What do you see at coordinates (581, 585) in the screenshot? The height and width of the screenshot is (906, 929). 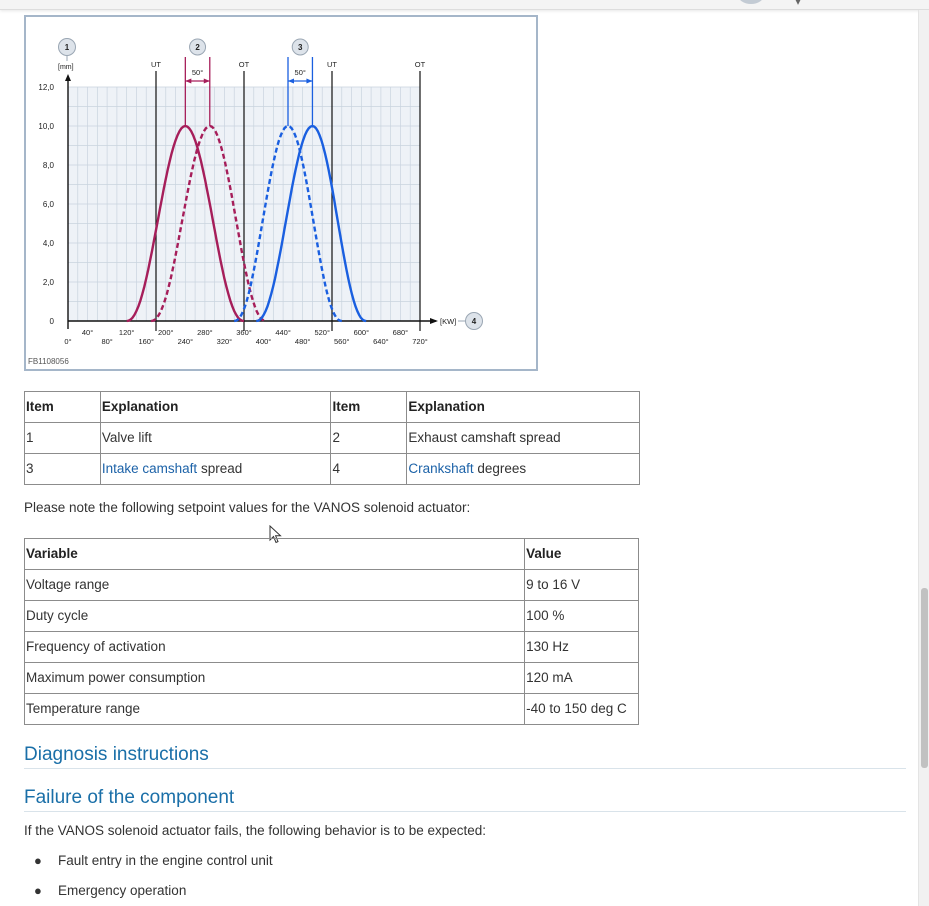 I see `value-cell: 9 to 16 V` at bounding box center [581, 585].